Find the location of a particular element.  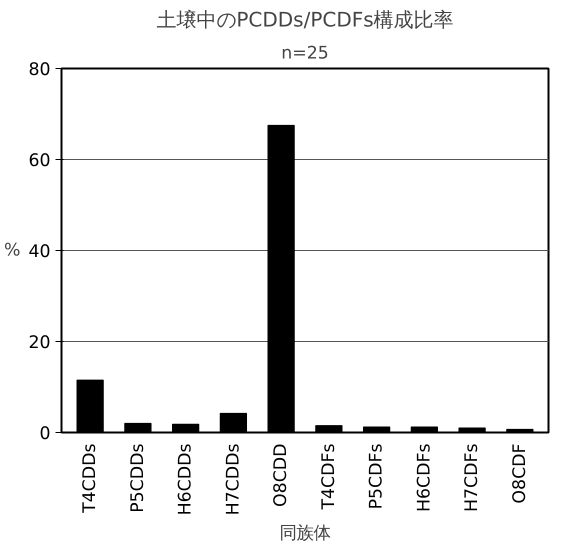

x-tick-label: P5CDDs is located at coordinates (138, 478).